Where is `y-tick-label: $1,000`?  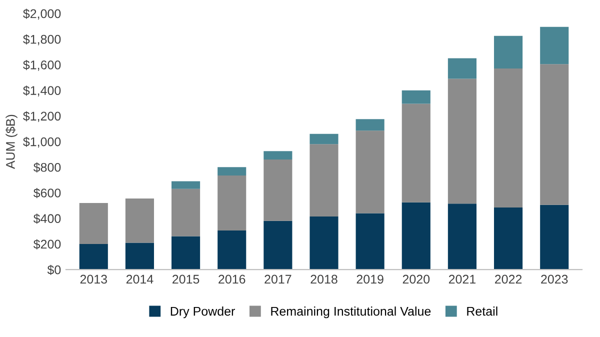
y-tick-label: $1,000 is located at coordinates (42, 142).